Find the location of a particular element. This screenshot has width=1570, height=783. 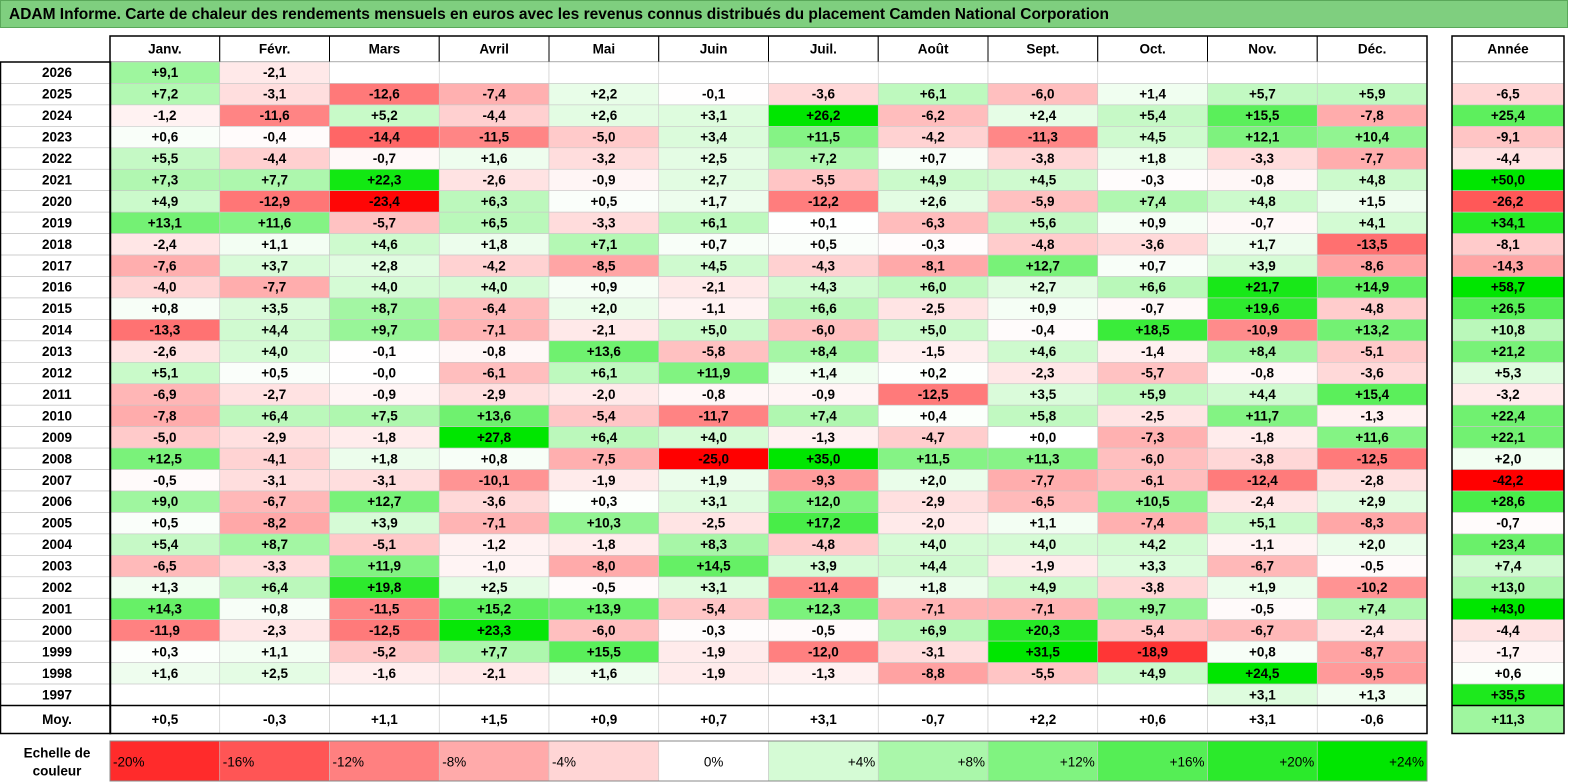

annual-cell-value: +34,1 is located at coordinates (1508, 222).